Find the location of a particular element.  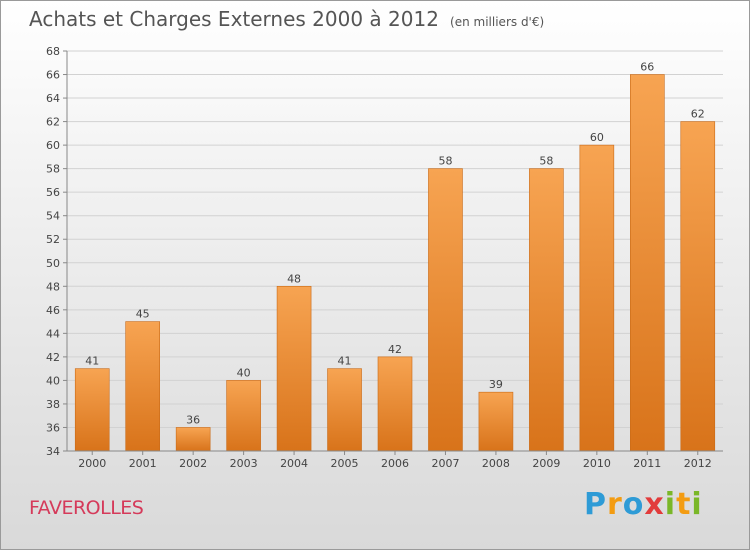

data-label-2003: 40 is located at coordinates (244, 372).